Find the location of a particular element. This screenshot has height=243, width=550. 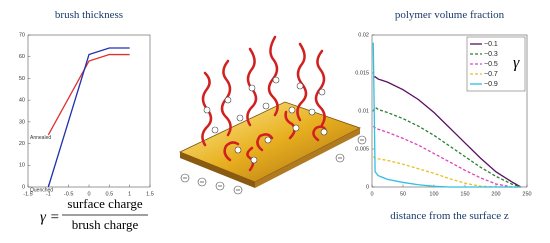

y-tick-label: 70 is located at coordinates (22, 35).